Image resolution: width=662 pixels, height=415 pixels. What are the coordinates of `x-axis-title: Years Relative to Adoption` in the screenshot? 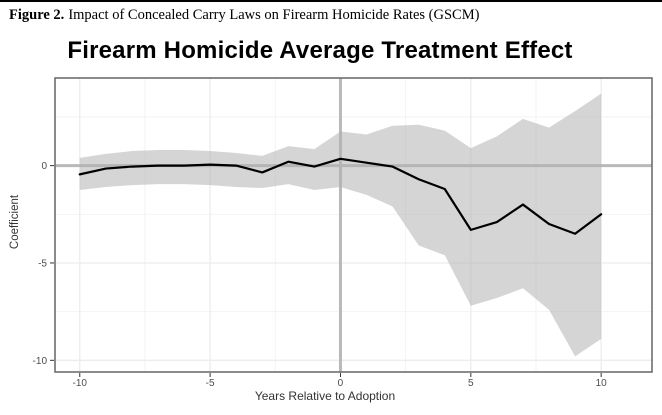 It's located at (325, 396).